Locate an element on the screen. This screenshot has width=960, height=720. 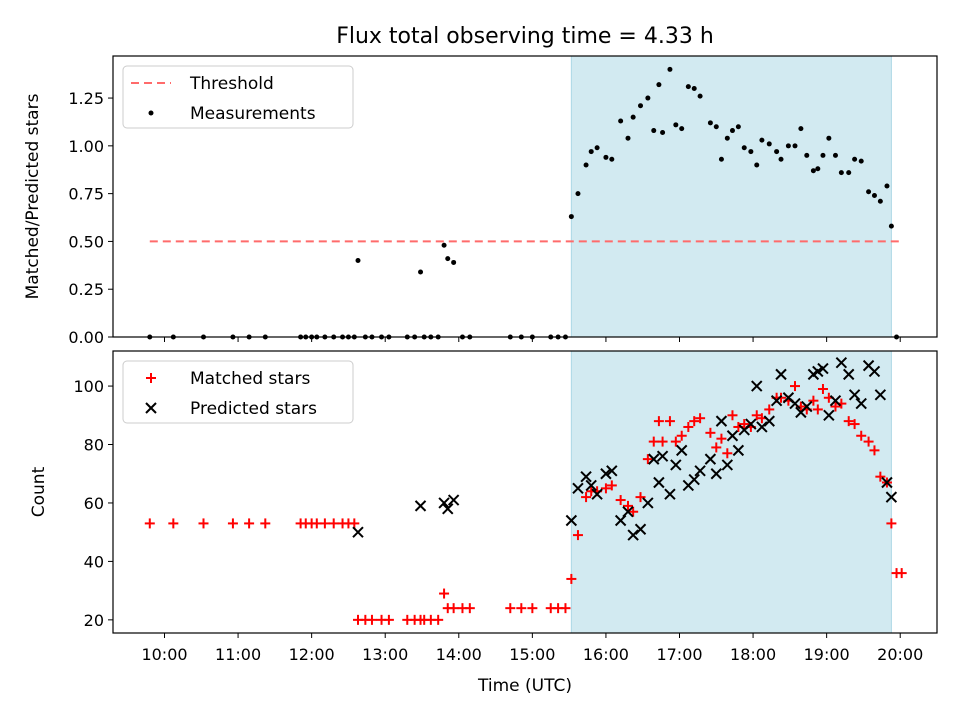
y-tick-label: 60 is located at coordinates (94, 503).